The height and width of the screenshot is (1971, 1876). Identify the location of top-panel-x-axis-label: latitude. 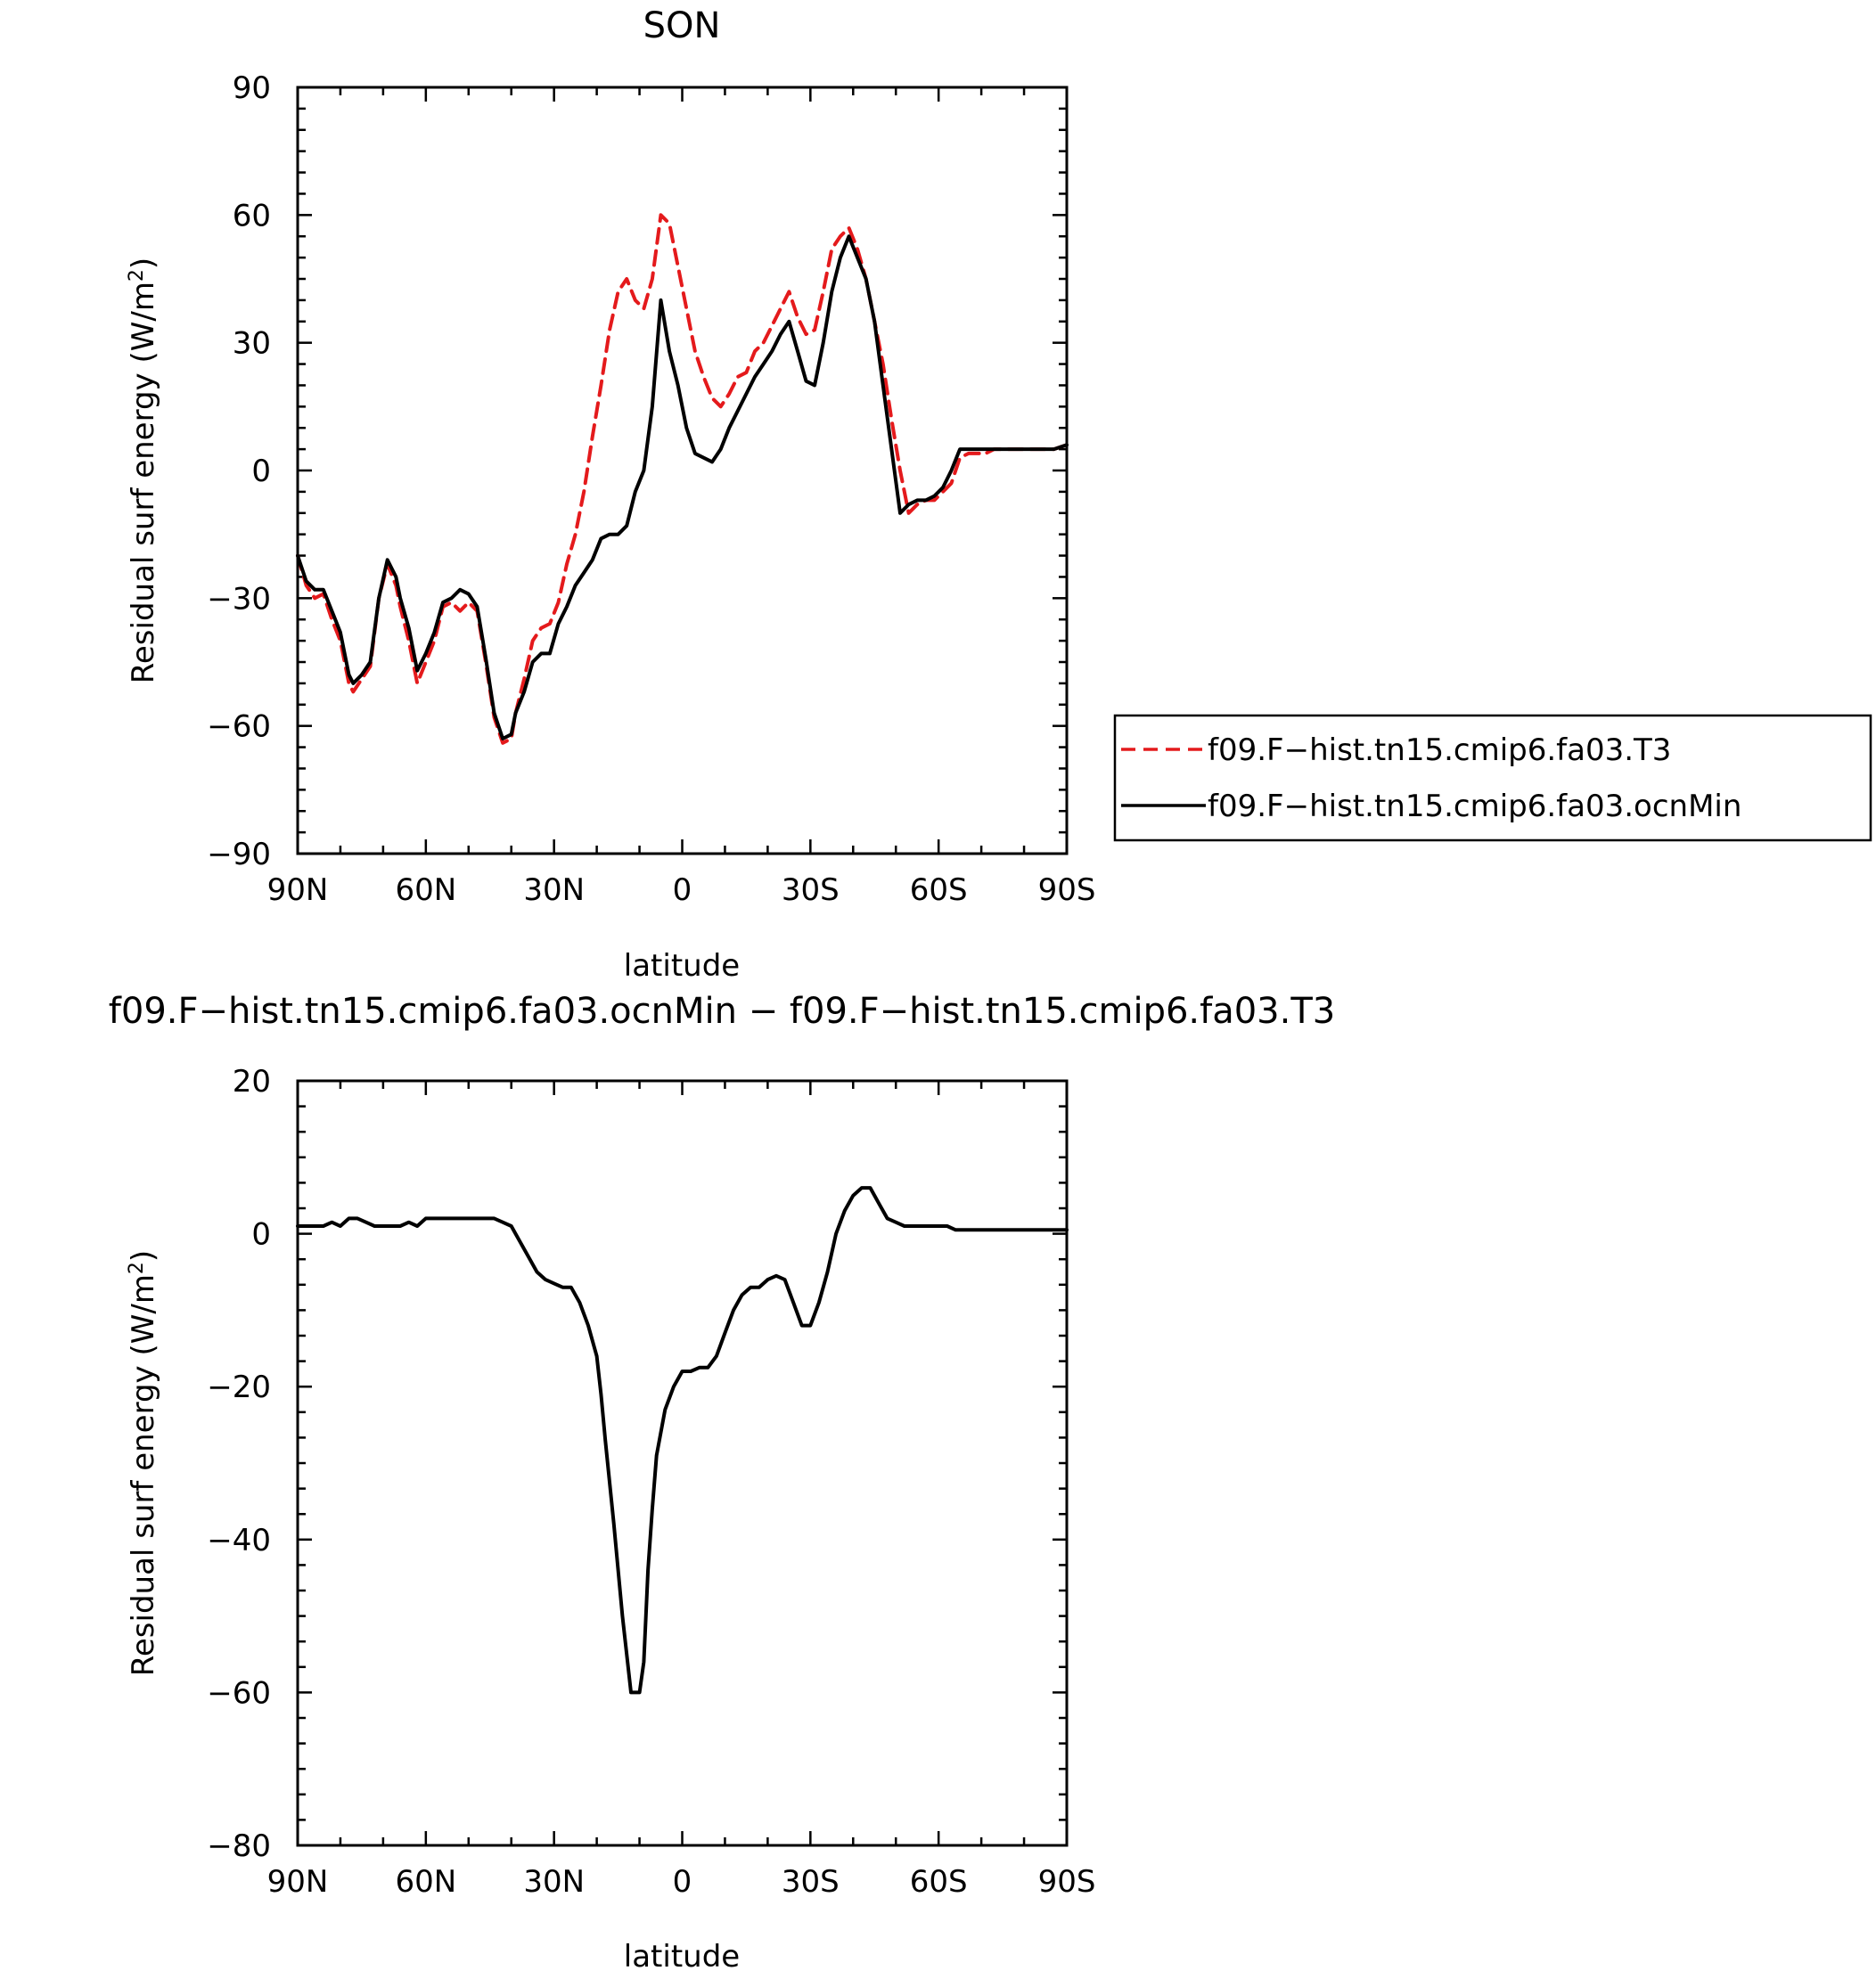
(682, 966).